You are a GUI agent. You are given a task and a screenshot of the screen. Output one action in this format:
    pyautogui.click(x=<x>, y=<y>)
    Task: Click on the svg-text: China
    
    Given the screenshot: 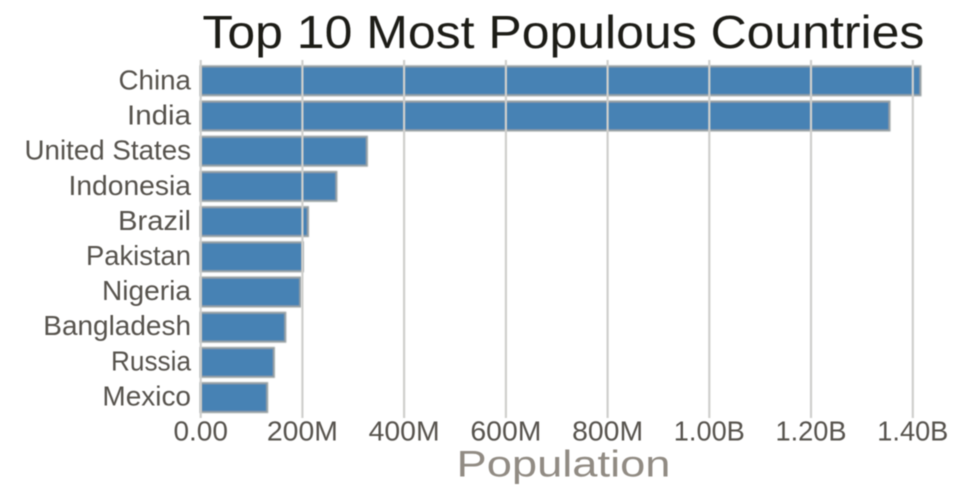 What is the action you would take?
    pyautogui.click(x=155, y=80)
    